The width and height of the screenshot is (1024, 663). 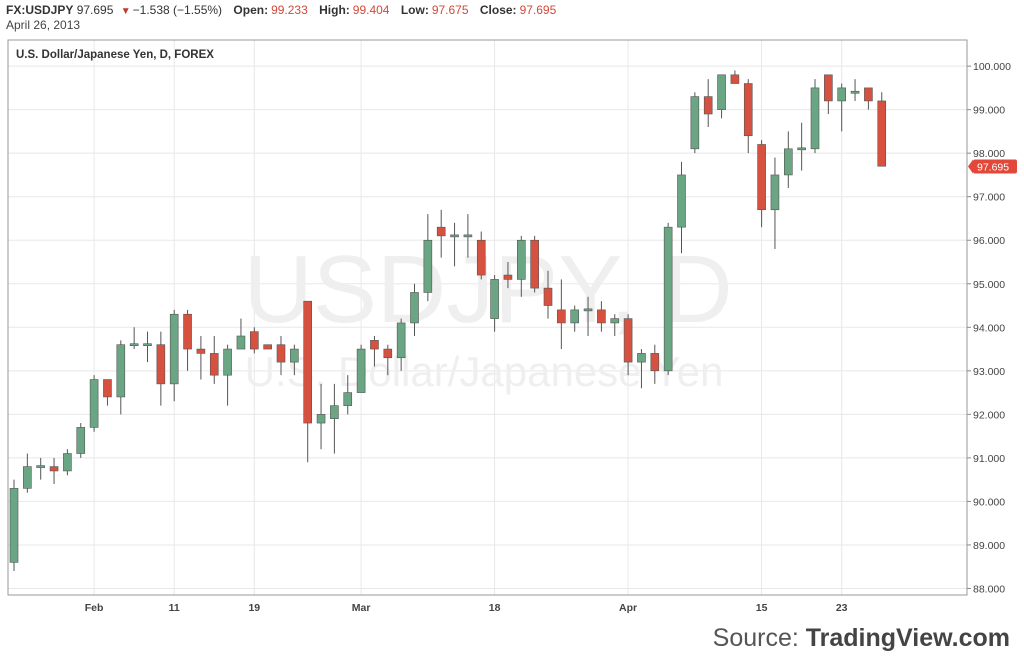 What do you see at coordinates (371, 10) in the screenshot?
I see `high-value: 99.404` at bounding box center [371, 10].